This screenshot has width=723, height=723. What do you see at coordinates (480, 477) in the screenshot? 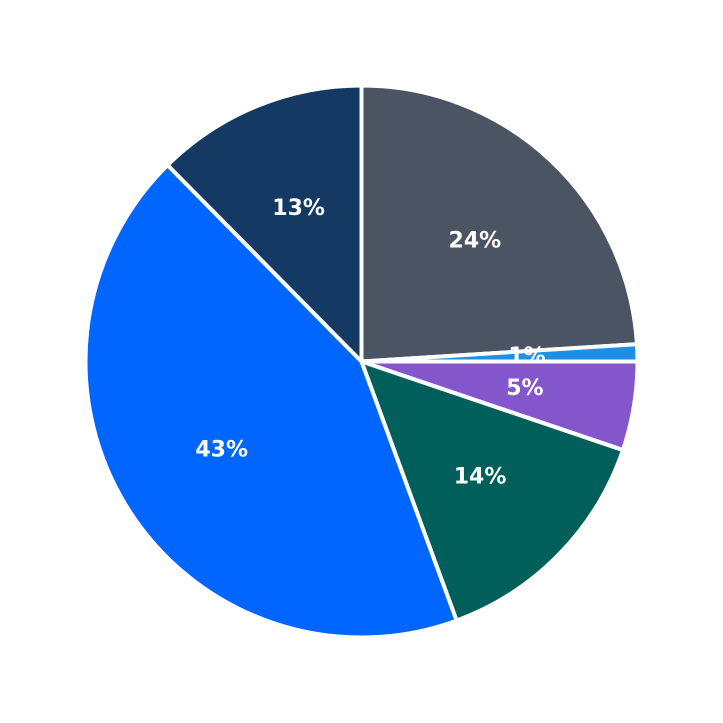
I see `pie-slice-label-3: 14%` at bounding box center [480, 477].